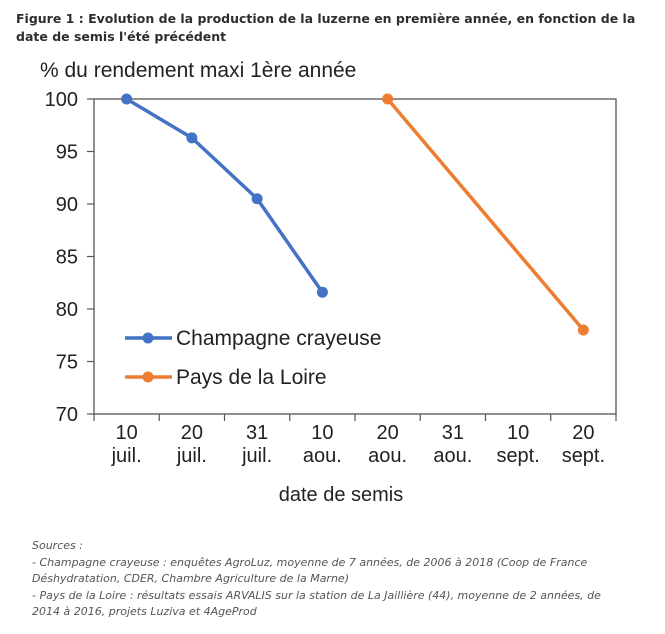 The height and width of the screenshot is (634, 665). Describe the element at coordinates (67, 415) in the screenshot. I see `y-tick-label: 70` at that location.